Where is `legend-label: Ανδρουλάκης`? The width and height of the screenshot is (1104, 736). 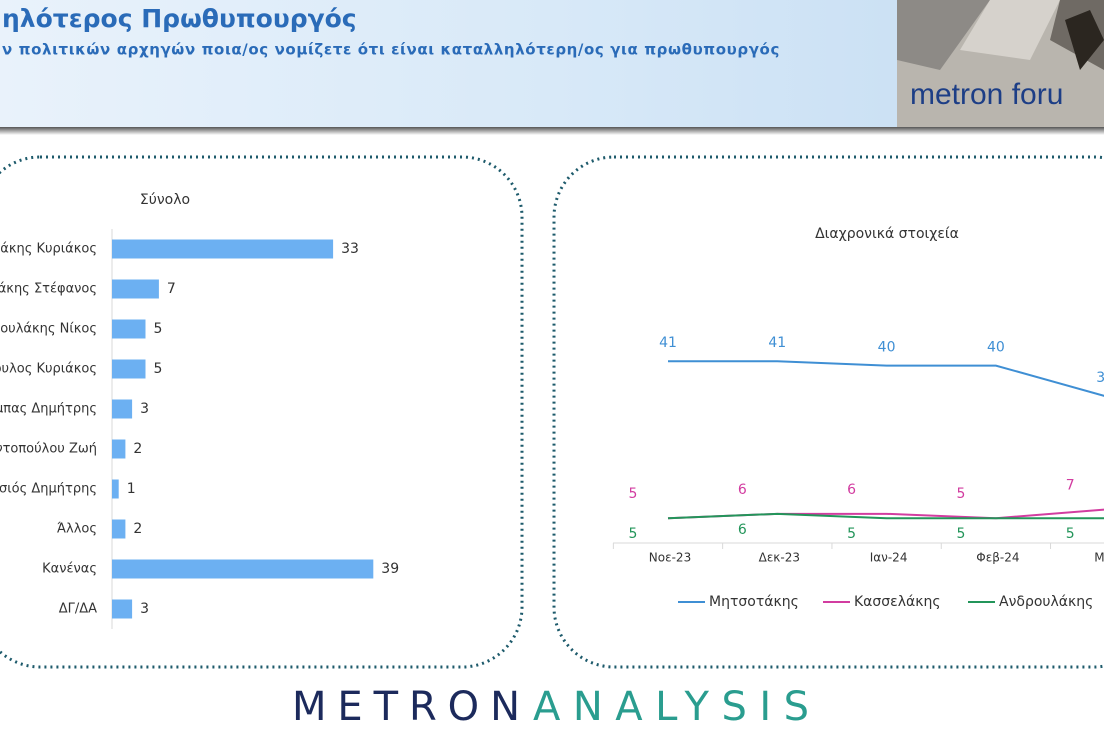 legend-label: Ανδρουλάκης is located at coordinates (1046, 602).